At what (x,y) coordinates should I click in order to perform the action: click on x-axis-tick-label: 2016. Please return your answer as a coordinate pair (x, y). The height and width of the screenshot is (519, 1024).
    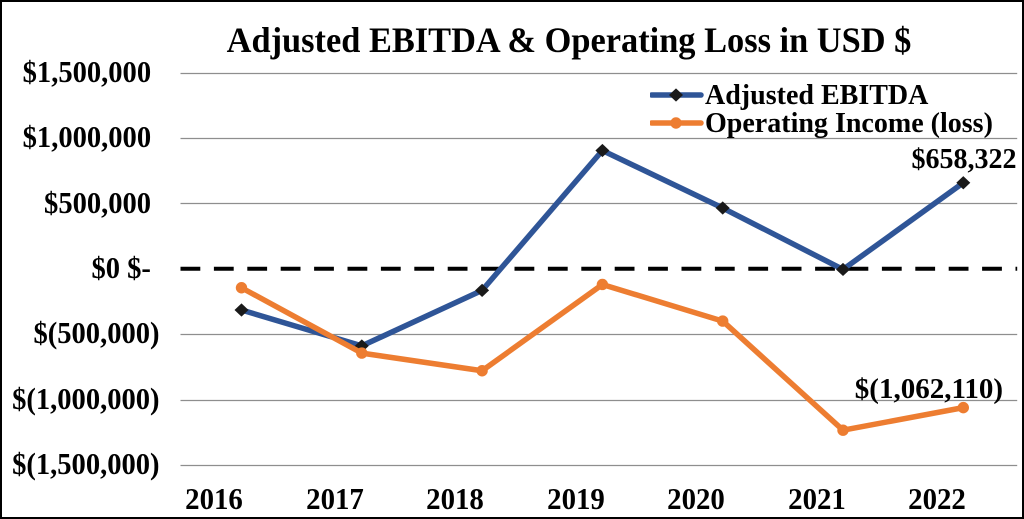
    Looking at the image, I should click on (214, 499).